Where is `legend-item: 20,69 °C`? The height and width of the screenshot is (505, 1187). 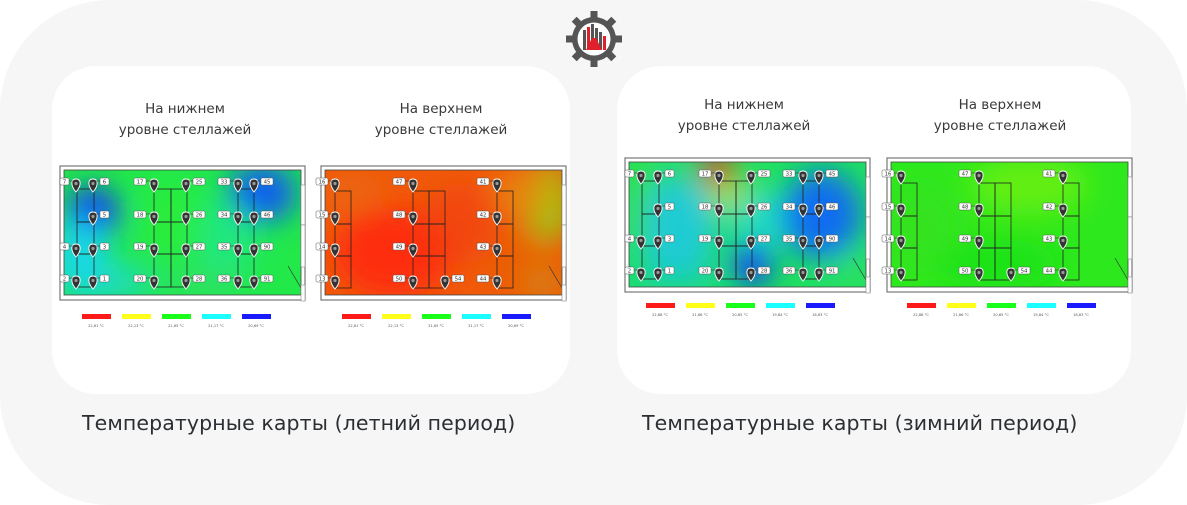 legend-item: 20,69 °C is located at coordinates (256, 321).